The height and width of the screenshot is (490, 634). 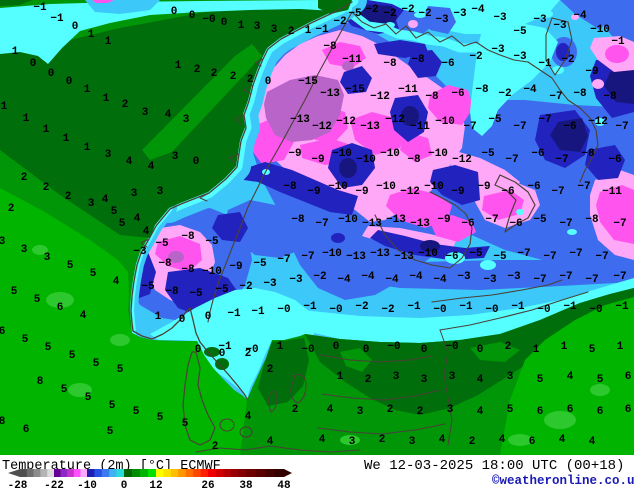 What do you see at coordinates (447, 64) in the screenshot?
I see `svg-text: −6` at bounding box center [447, 64].